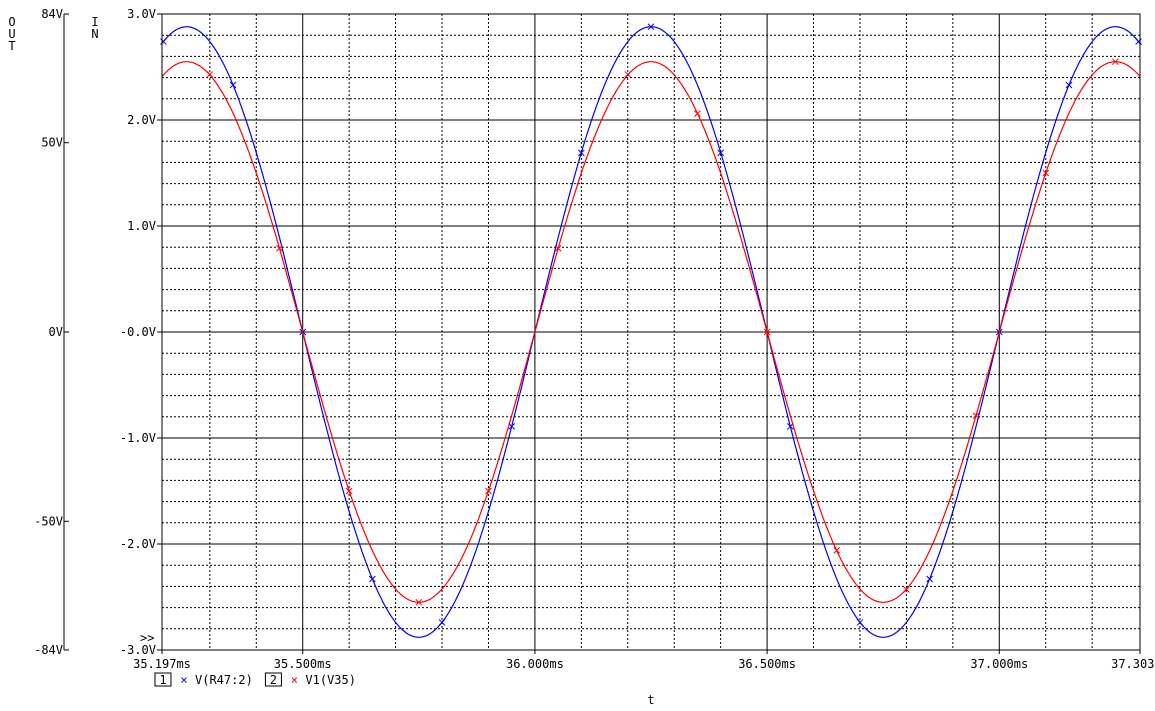  Describe the element at coordinates (138, 544) in the screenshot. I see `in-axis-tick-label: -2.0V` at that location.